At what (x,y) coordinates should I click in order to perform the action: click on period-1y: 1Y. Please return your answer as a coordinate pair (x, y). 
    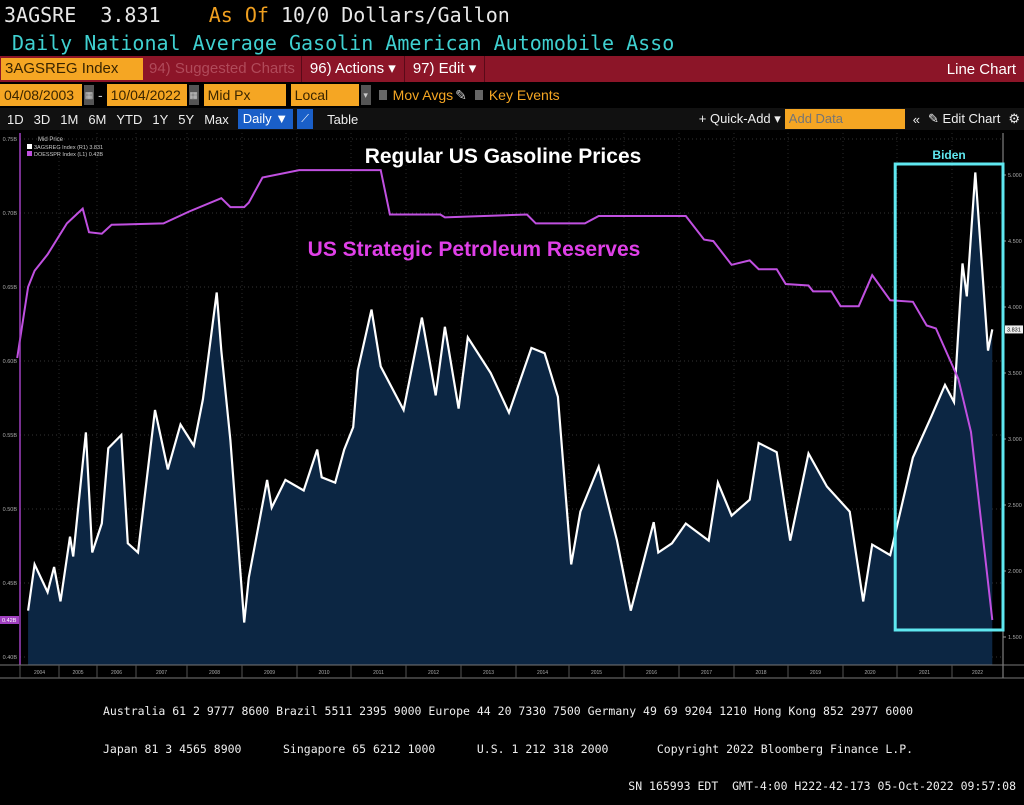
    Looking at the image, I should click on (160, 119).